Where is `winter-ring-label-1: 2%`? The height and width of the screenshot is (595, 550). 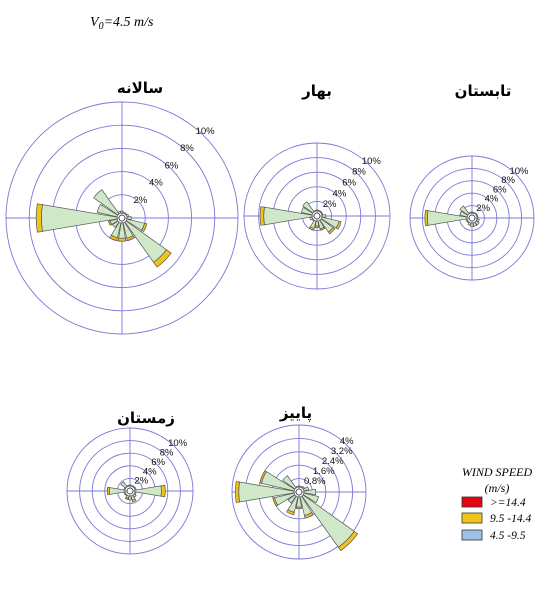 winter-ring-label-1: 2% is located at coordinates (141, 481).